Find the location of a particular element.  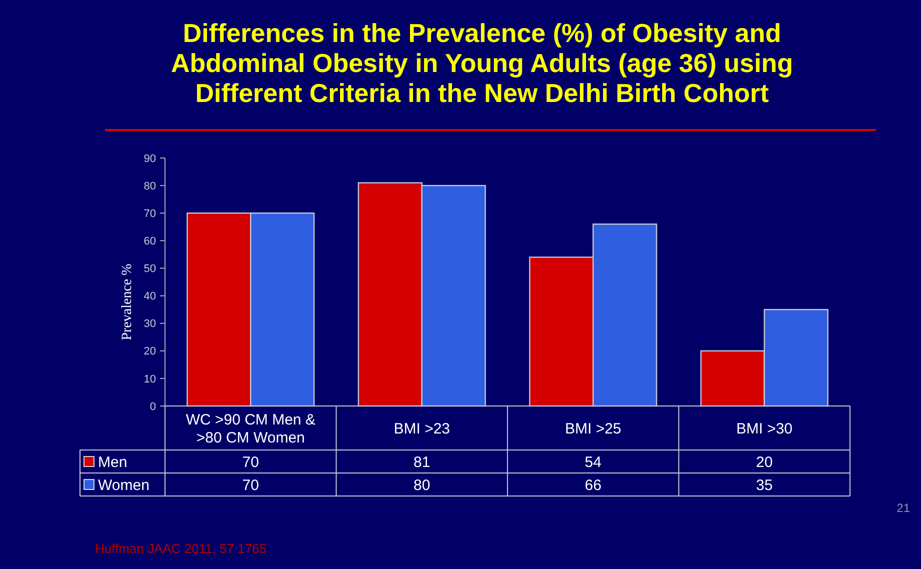

data-label: 20 is located at coordinates (764, 462).